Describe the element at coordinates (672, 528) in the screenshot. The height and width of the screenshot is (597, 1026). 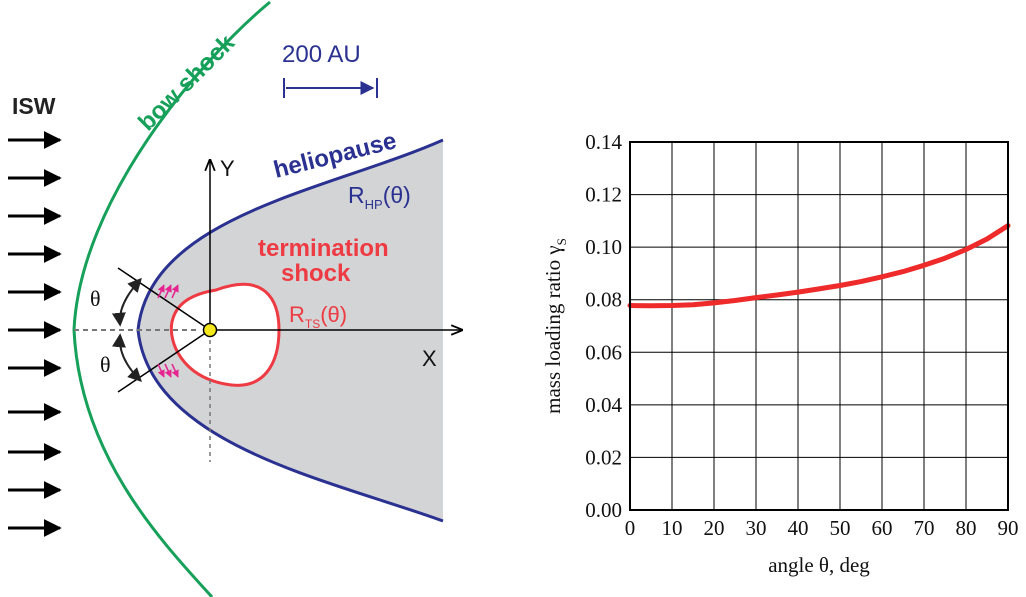
I see `x-tick-label: 10` at that location.